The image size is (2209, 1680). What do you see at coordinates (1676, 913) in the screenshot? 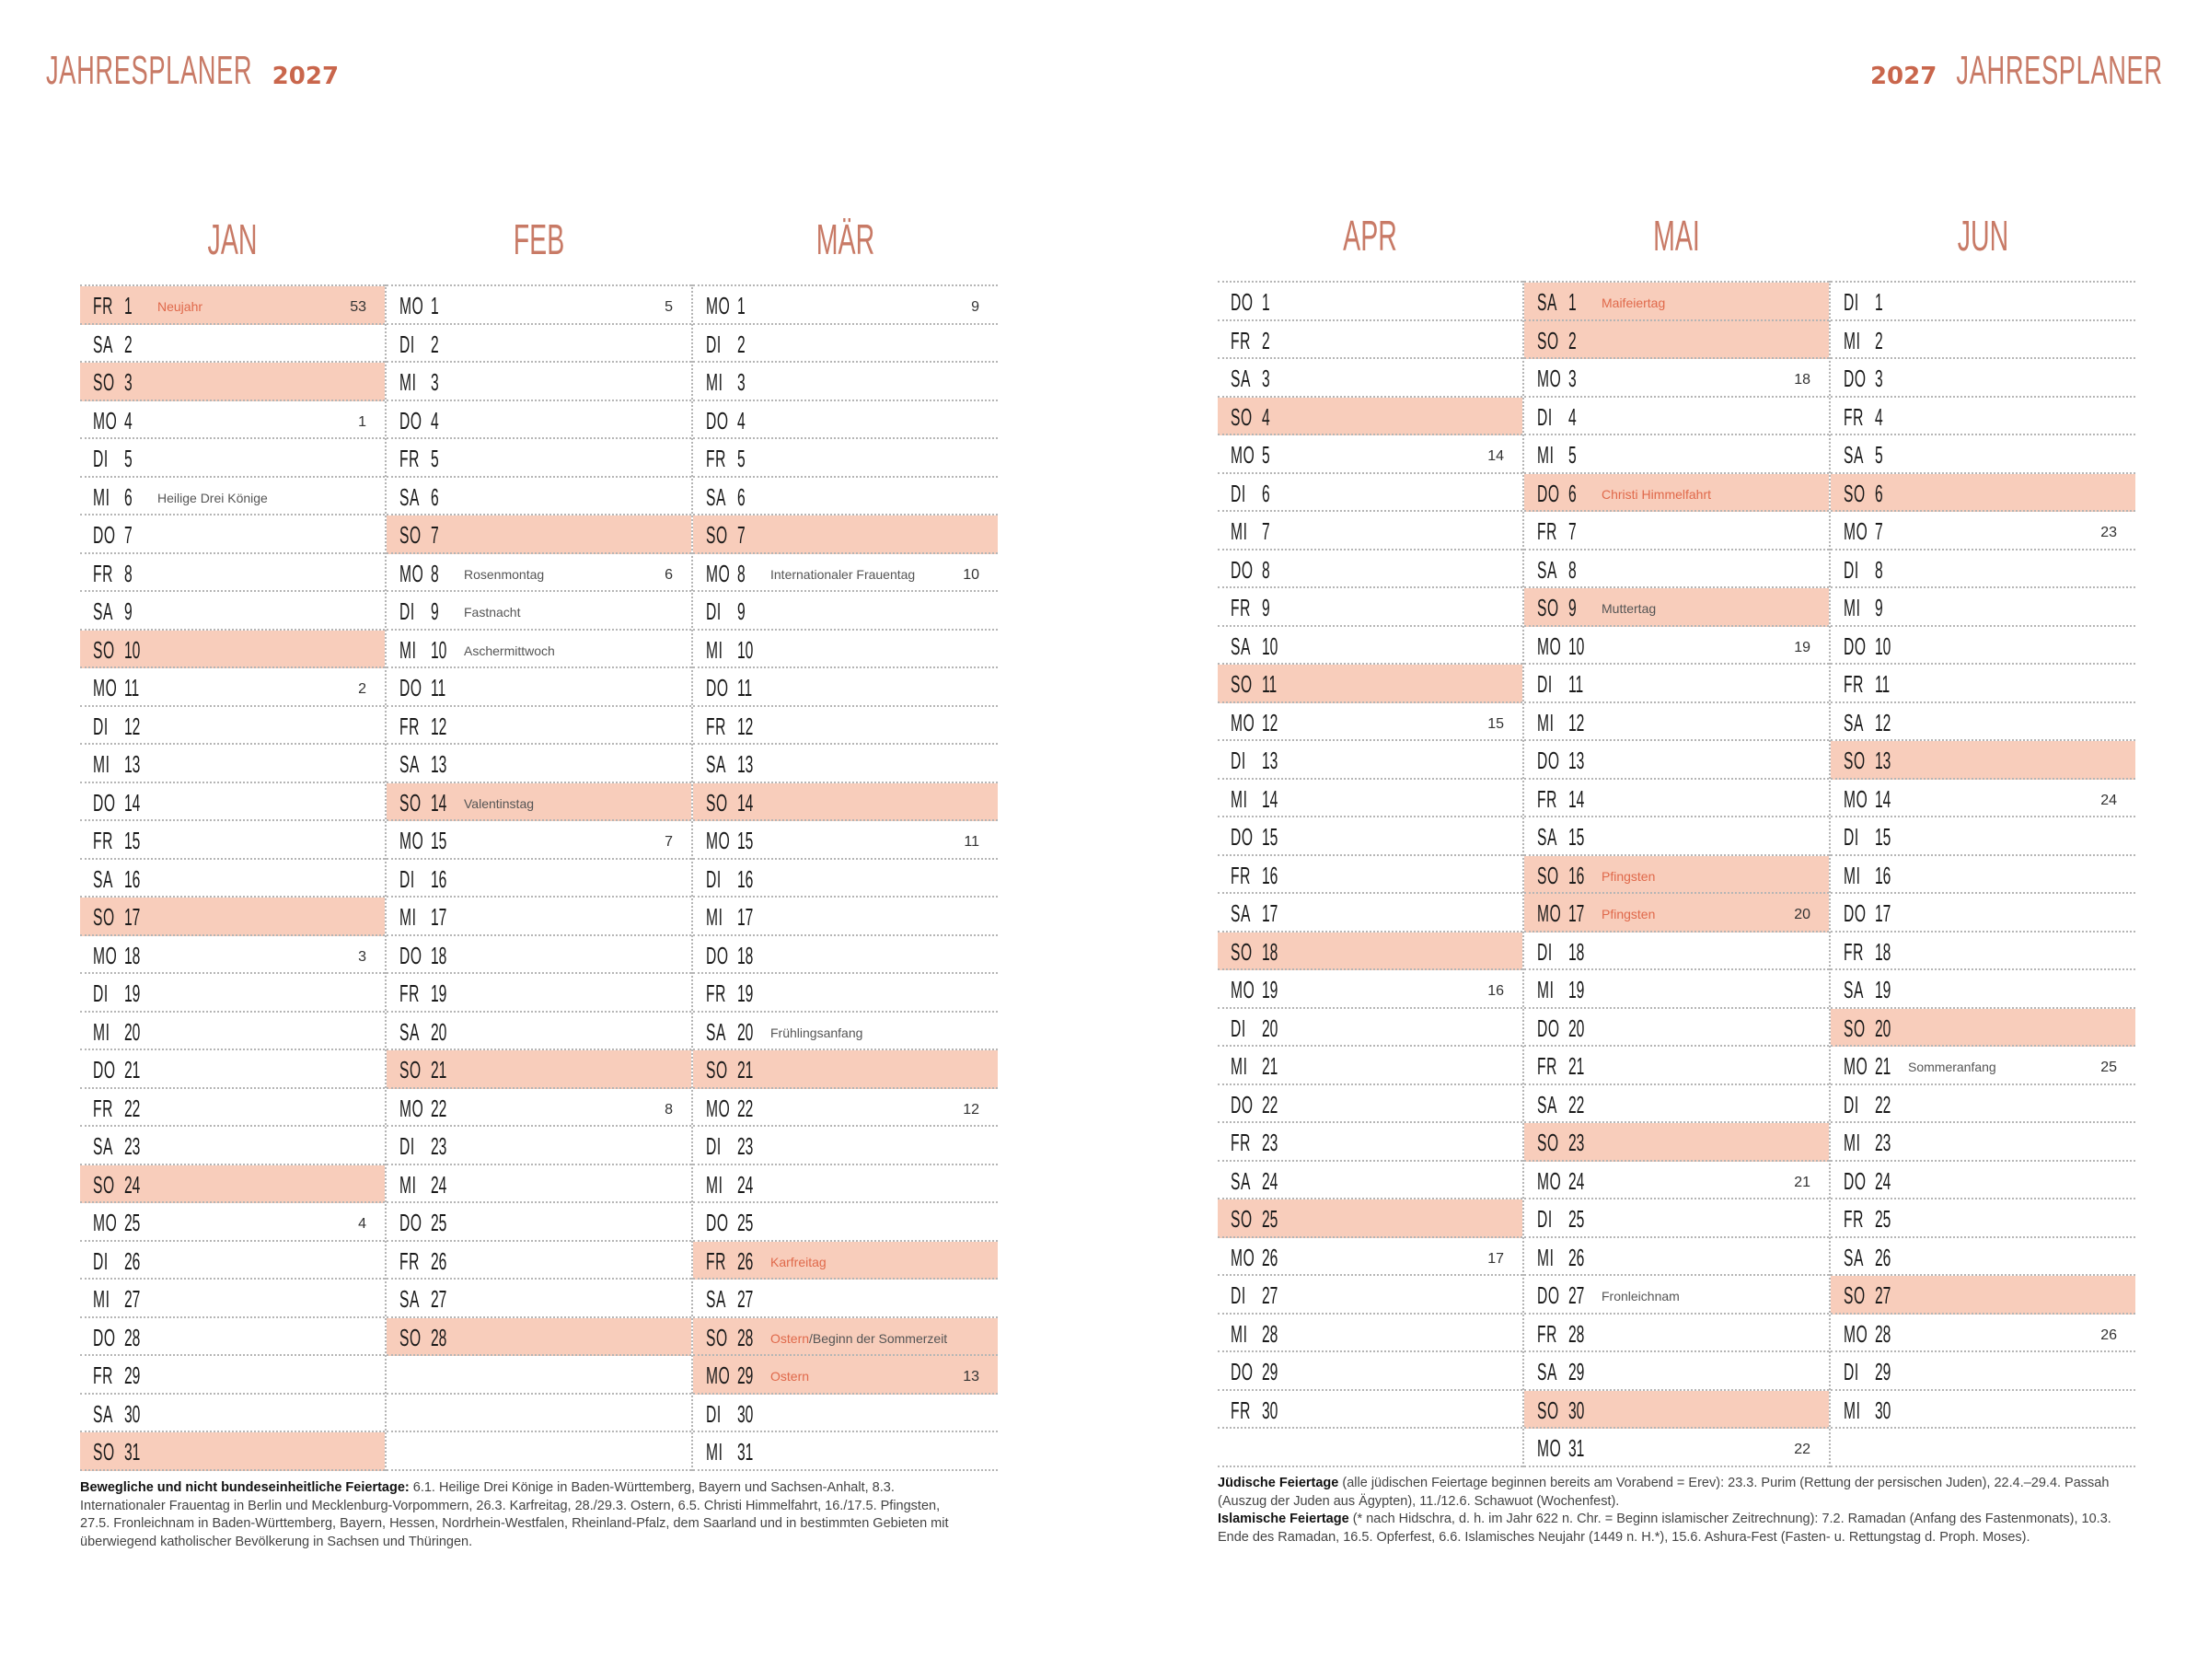
I see `day-row: MO 17 Pfingsten 20` at bounding box center [1676, 913].